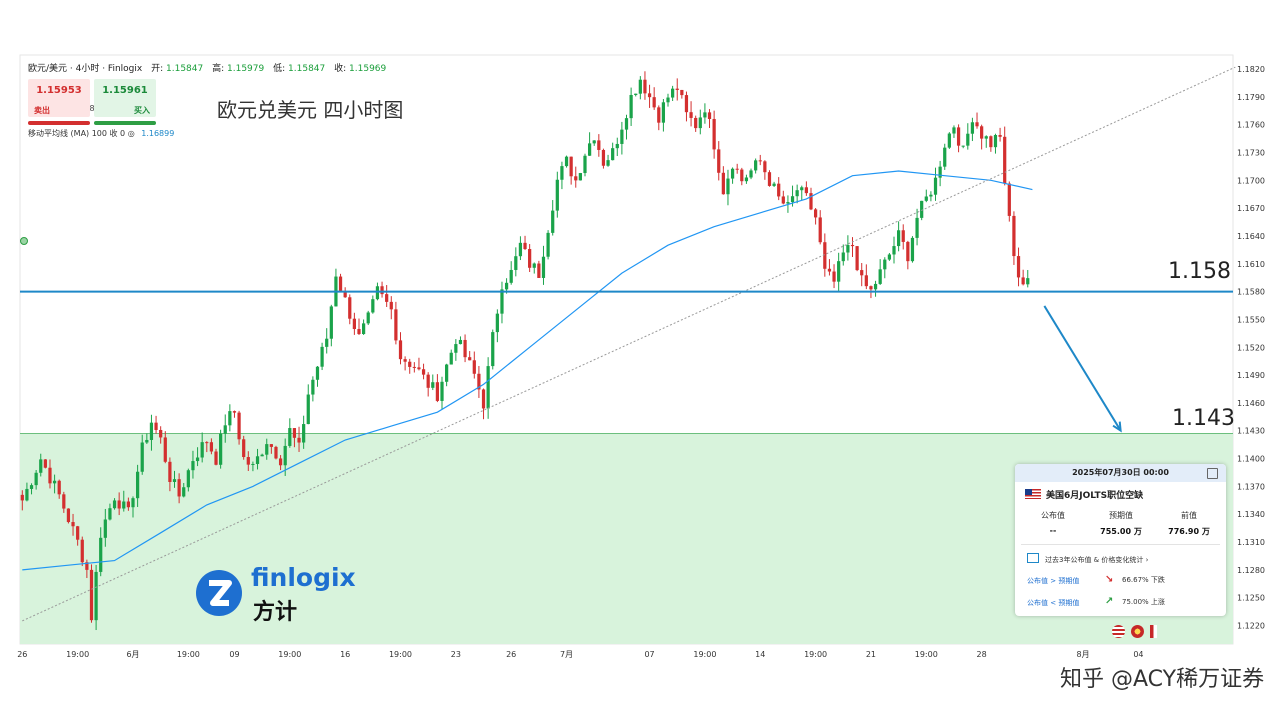  What do you see at coordinates (125, 98) in the screenshot?
I see `buy-button: 1.15961 买入` at bounding box center [125, 98].